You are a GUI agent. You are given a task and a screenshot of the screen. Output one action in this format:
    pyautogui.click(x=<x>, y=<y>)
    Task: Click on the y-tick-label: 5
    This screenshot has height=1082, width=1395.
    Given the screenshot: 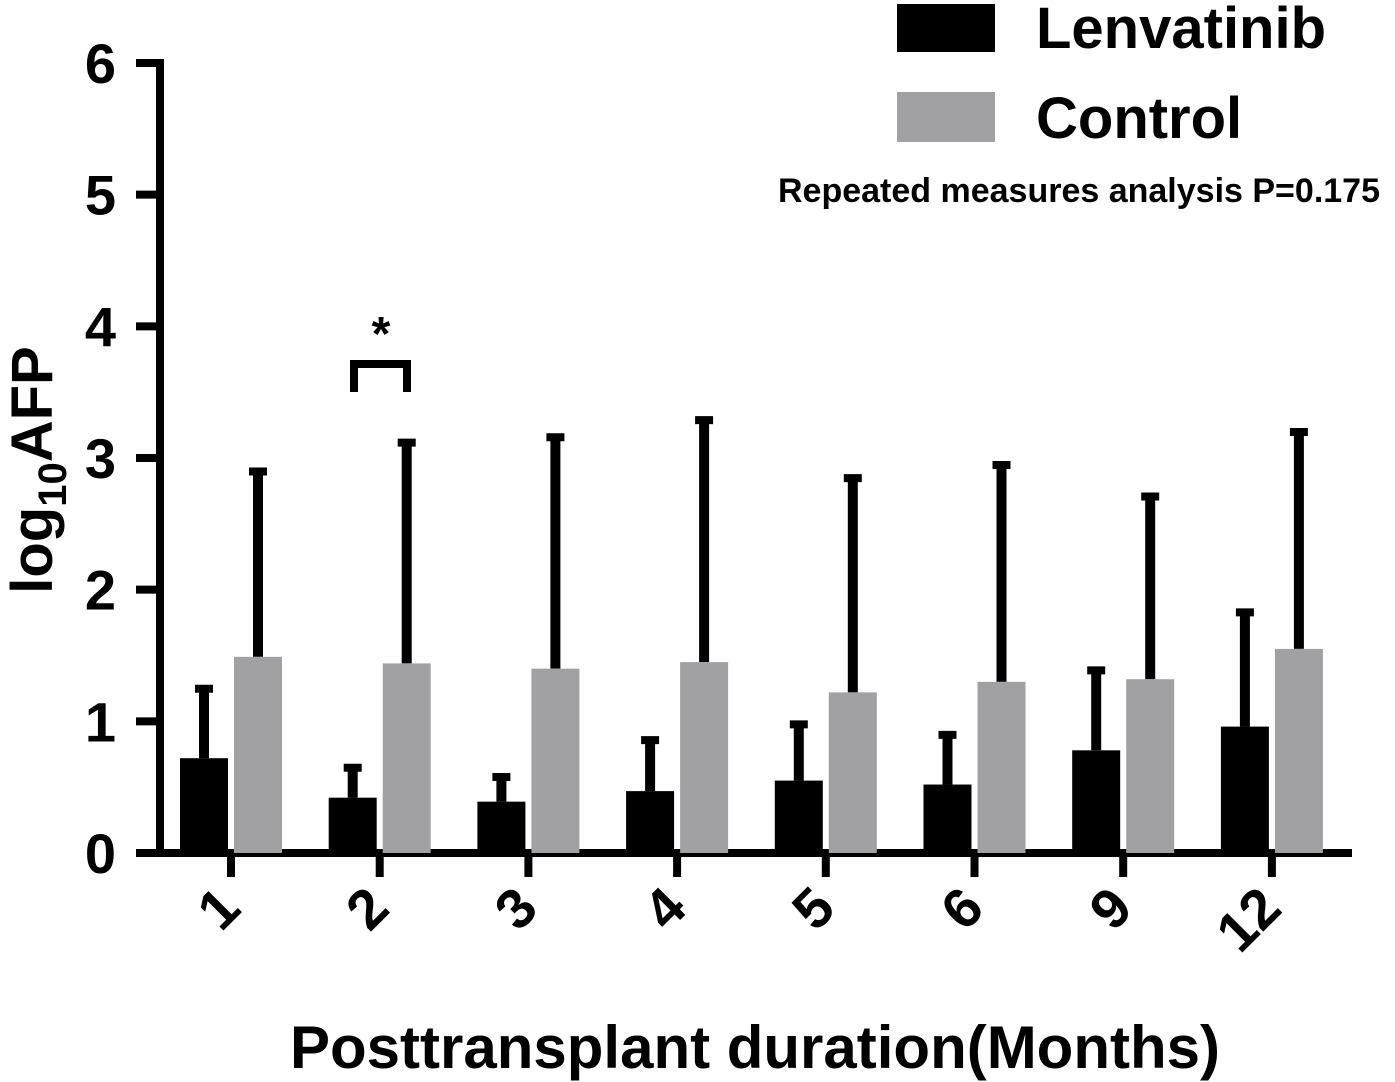 What is the action you would take?
    pyautogui.click(x=100, y=195)
    